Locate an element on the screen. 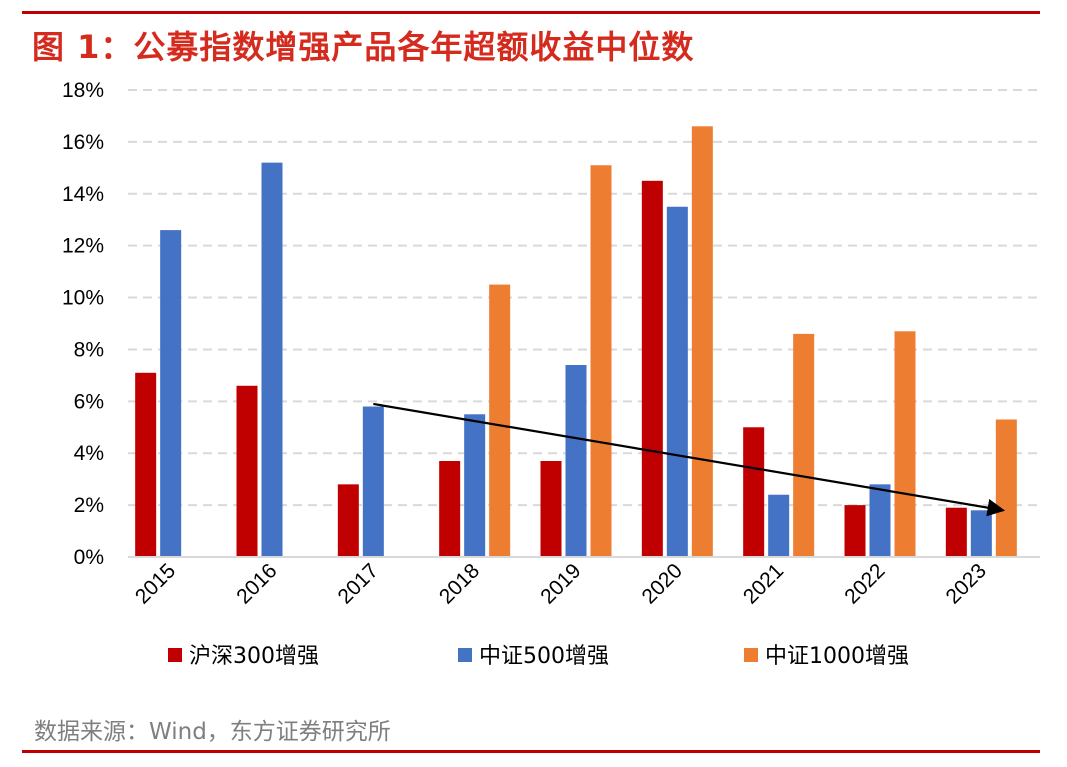 The width and height of the screenshot is (1067, 767). bar-中证1000增强-2023 is located at coordinates (1006, 488).